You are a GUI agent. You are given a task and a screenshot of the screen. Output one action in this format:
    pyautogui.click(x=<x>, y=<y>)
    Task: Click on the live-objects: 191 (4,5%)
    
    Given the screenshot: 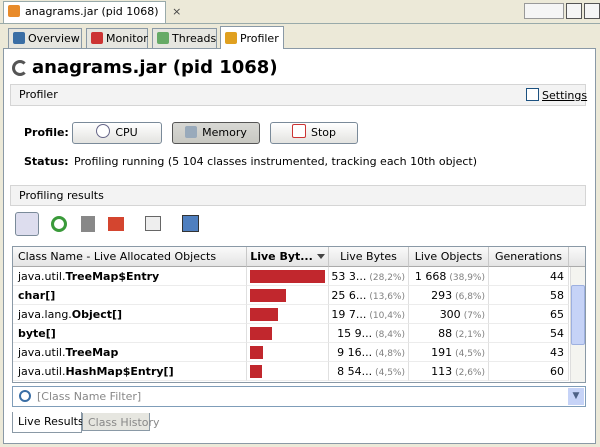 What is the action you would take?
    pyautogui.click(x=449, y=352)
    